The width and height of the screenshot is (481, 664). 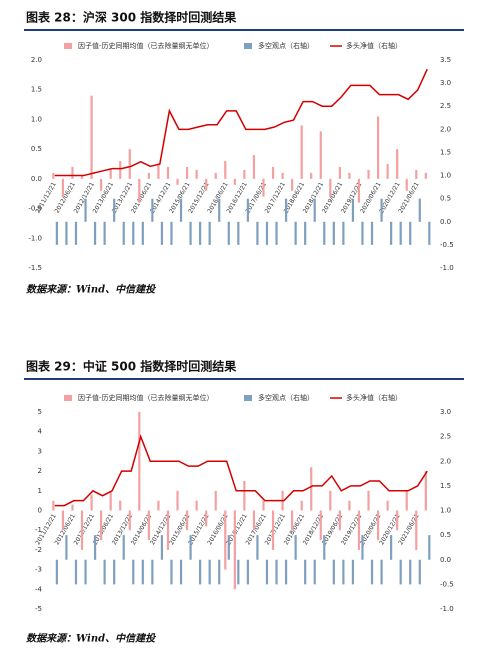 I want to click on y2-tick-label: -0.5, so click(x=447, y=245).